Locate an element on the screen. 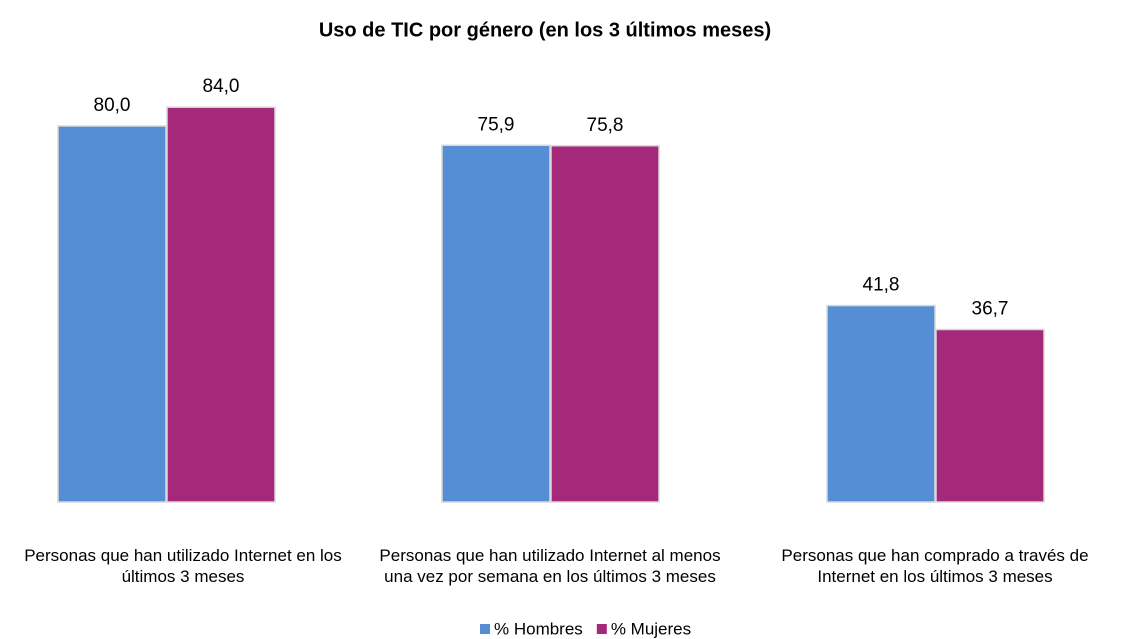  value-label: 80,0 is located at coordinates (112, 105).